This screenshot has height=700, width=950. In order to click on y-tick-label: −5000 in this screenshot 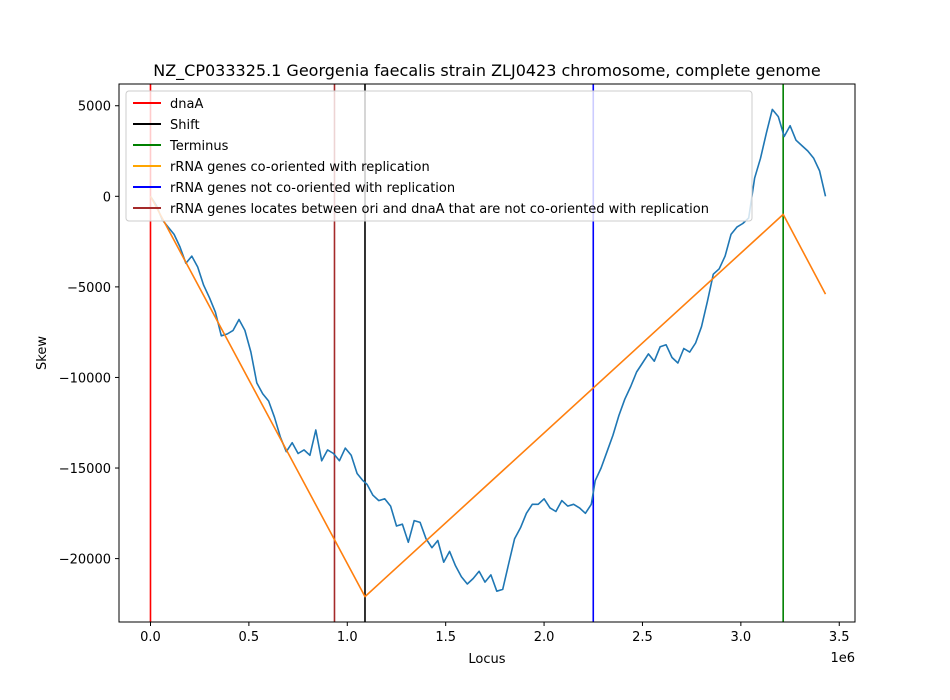, I will do `click(89, 288)`.